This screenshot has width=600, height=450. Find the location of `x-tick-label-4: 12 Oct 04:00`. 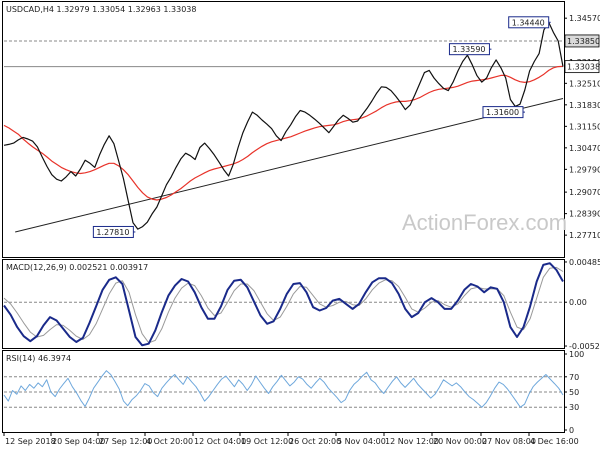

x-tick-label-4: 12 Oct 04:00 is located at coordinates (220, 441).